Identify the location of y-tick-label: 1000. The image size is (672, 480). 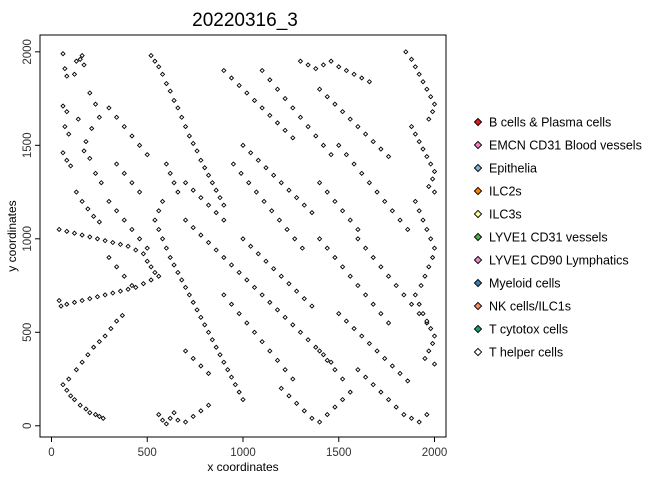
(28, 239).